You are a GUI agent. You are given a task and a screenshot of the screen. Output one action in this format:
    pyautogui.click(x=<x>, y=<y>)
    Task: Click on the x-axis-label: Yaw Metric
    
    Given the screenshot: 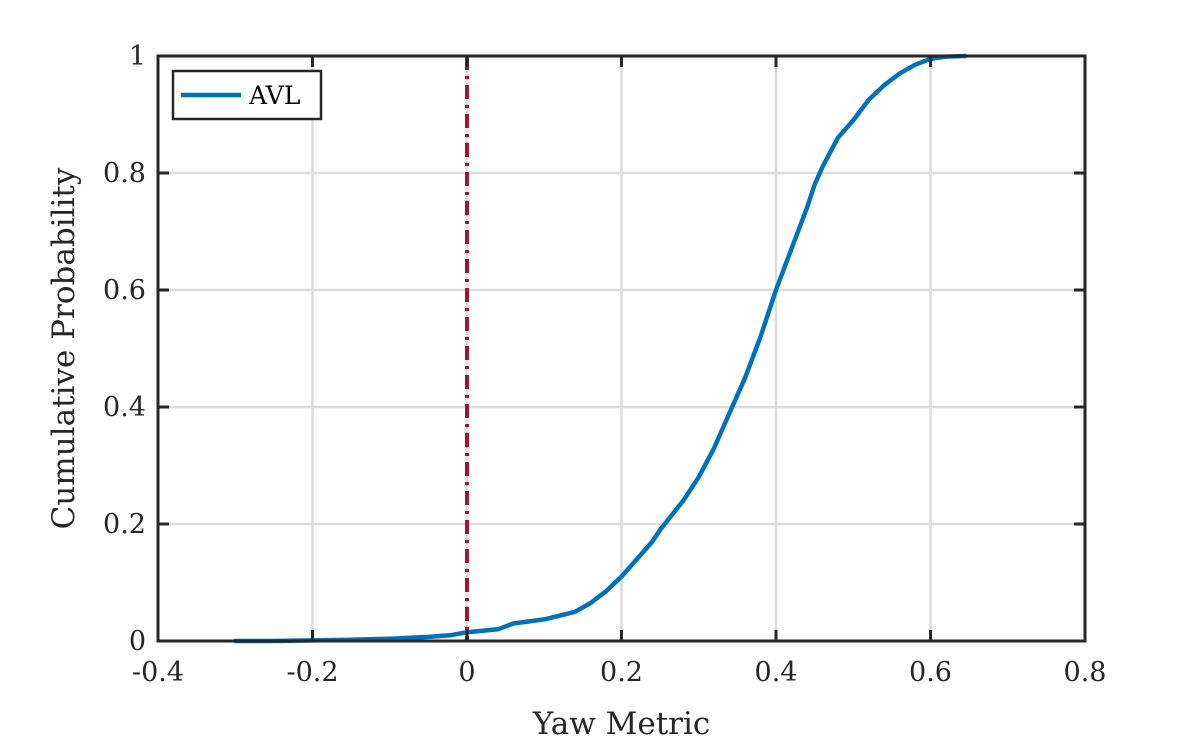 What is the action you would take?
    pyautogui.click(x=621, y=724)
    